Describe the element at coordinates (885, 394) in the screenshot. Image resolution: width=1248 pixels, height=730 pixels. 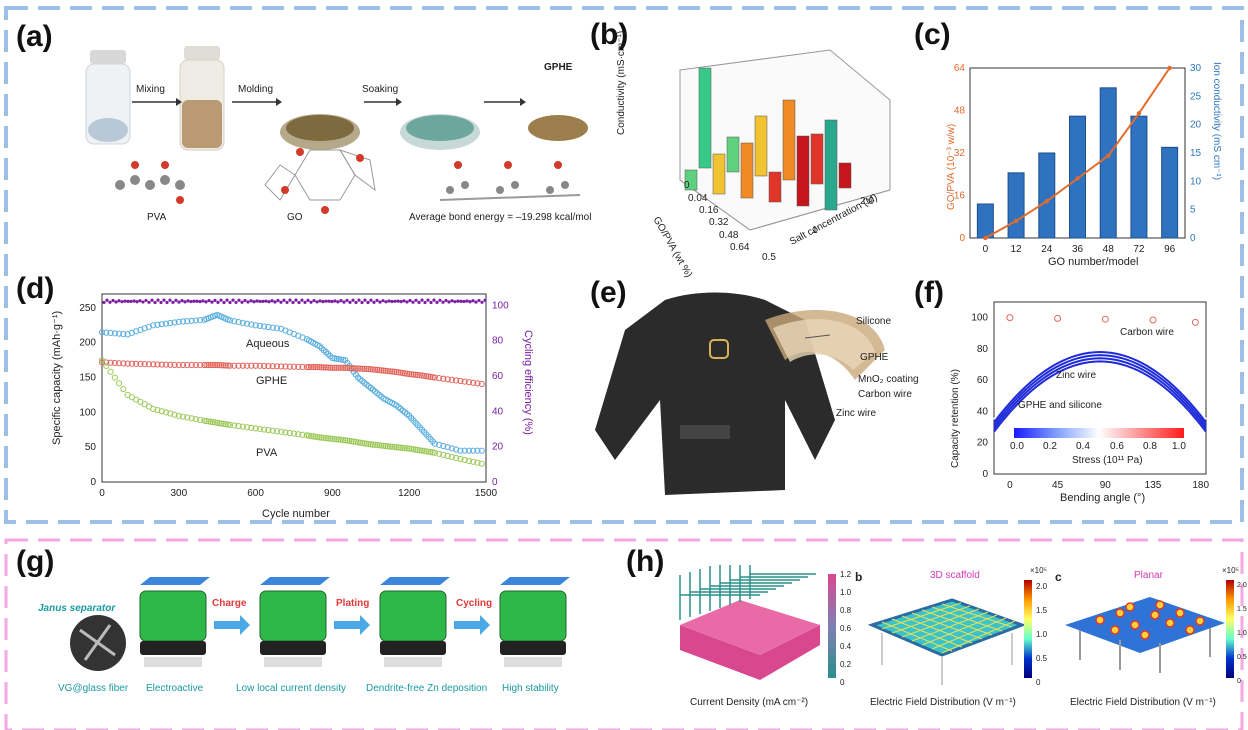
I see `callout-carbon-wire: Carbon wire` at that location.